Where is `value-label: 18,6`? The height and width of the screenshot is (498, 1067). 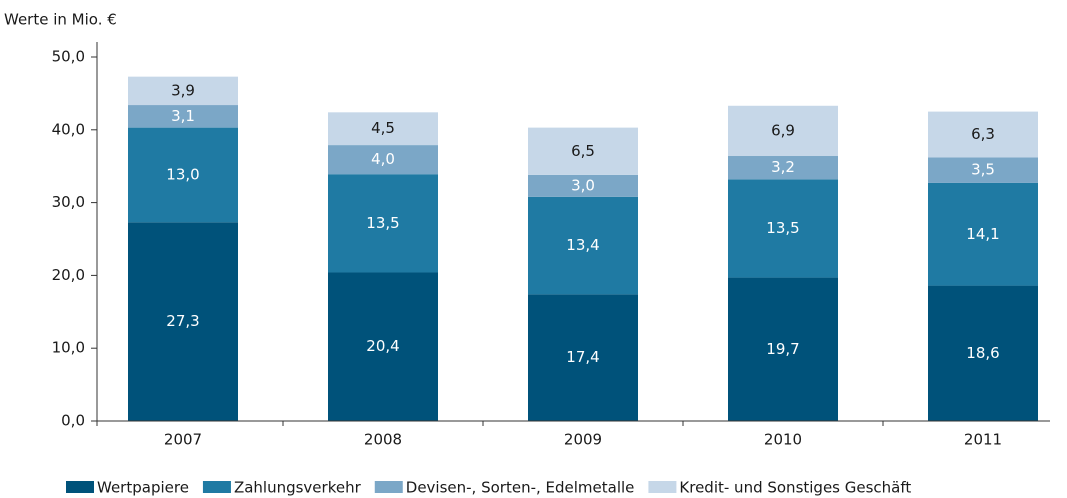
value-label: 18,6 is located at coordinates (982, 353).